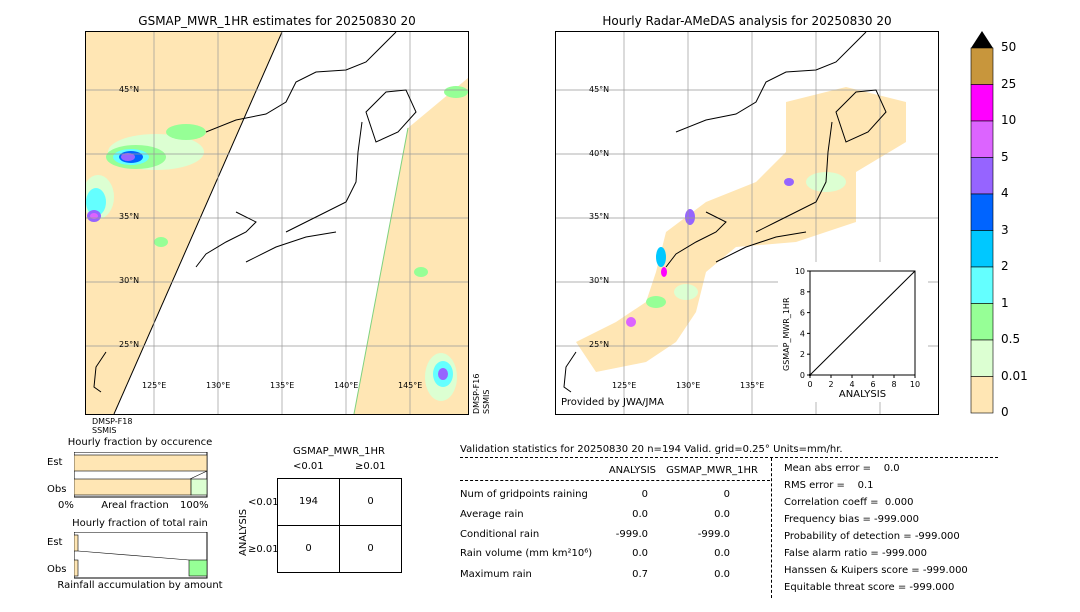  I want to click on scatter-xtick-label: 4, so click(851, 384).